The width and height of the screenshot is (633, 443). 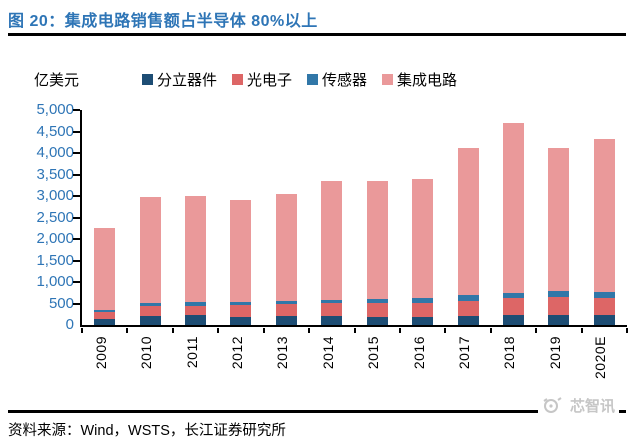 What do you see at coordinates (373, 353) in the screenshot?
I see `x-axis-year-label: 2015` at bounding box center [373, 353].